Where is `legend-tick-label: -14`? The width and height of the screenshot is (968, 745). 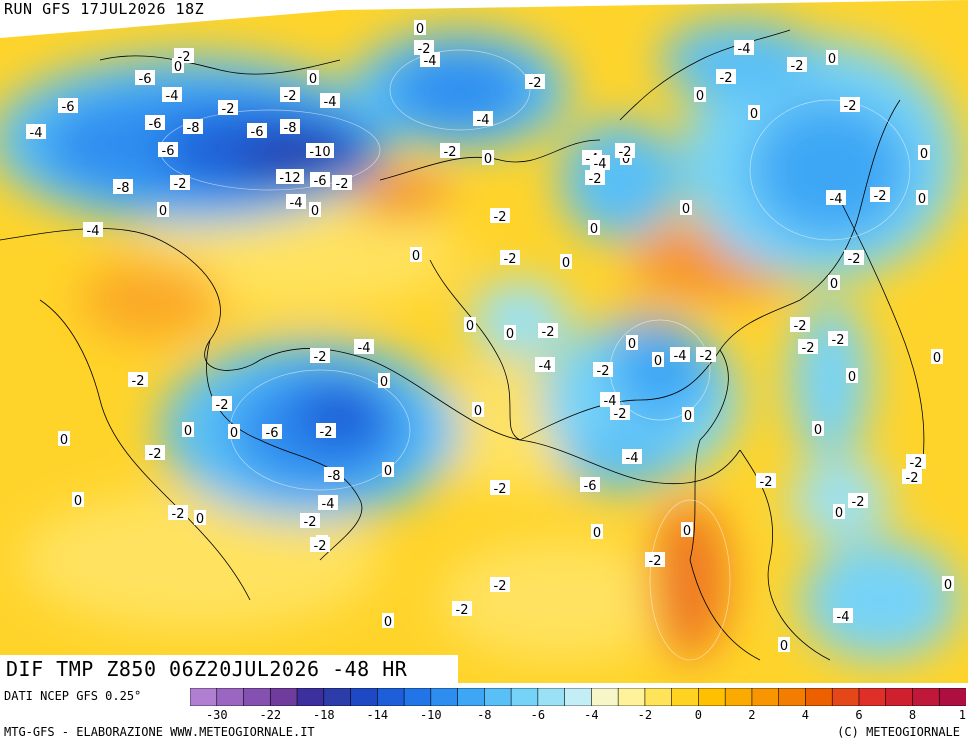 legend-tick-label: -14 is located at coordinates (377, 714).